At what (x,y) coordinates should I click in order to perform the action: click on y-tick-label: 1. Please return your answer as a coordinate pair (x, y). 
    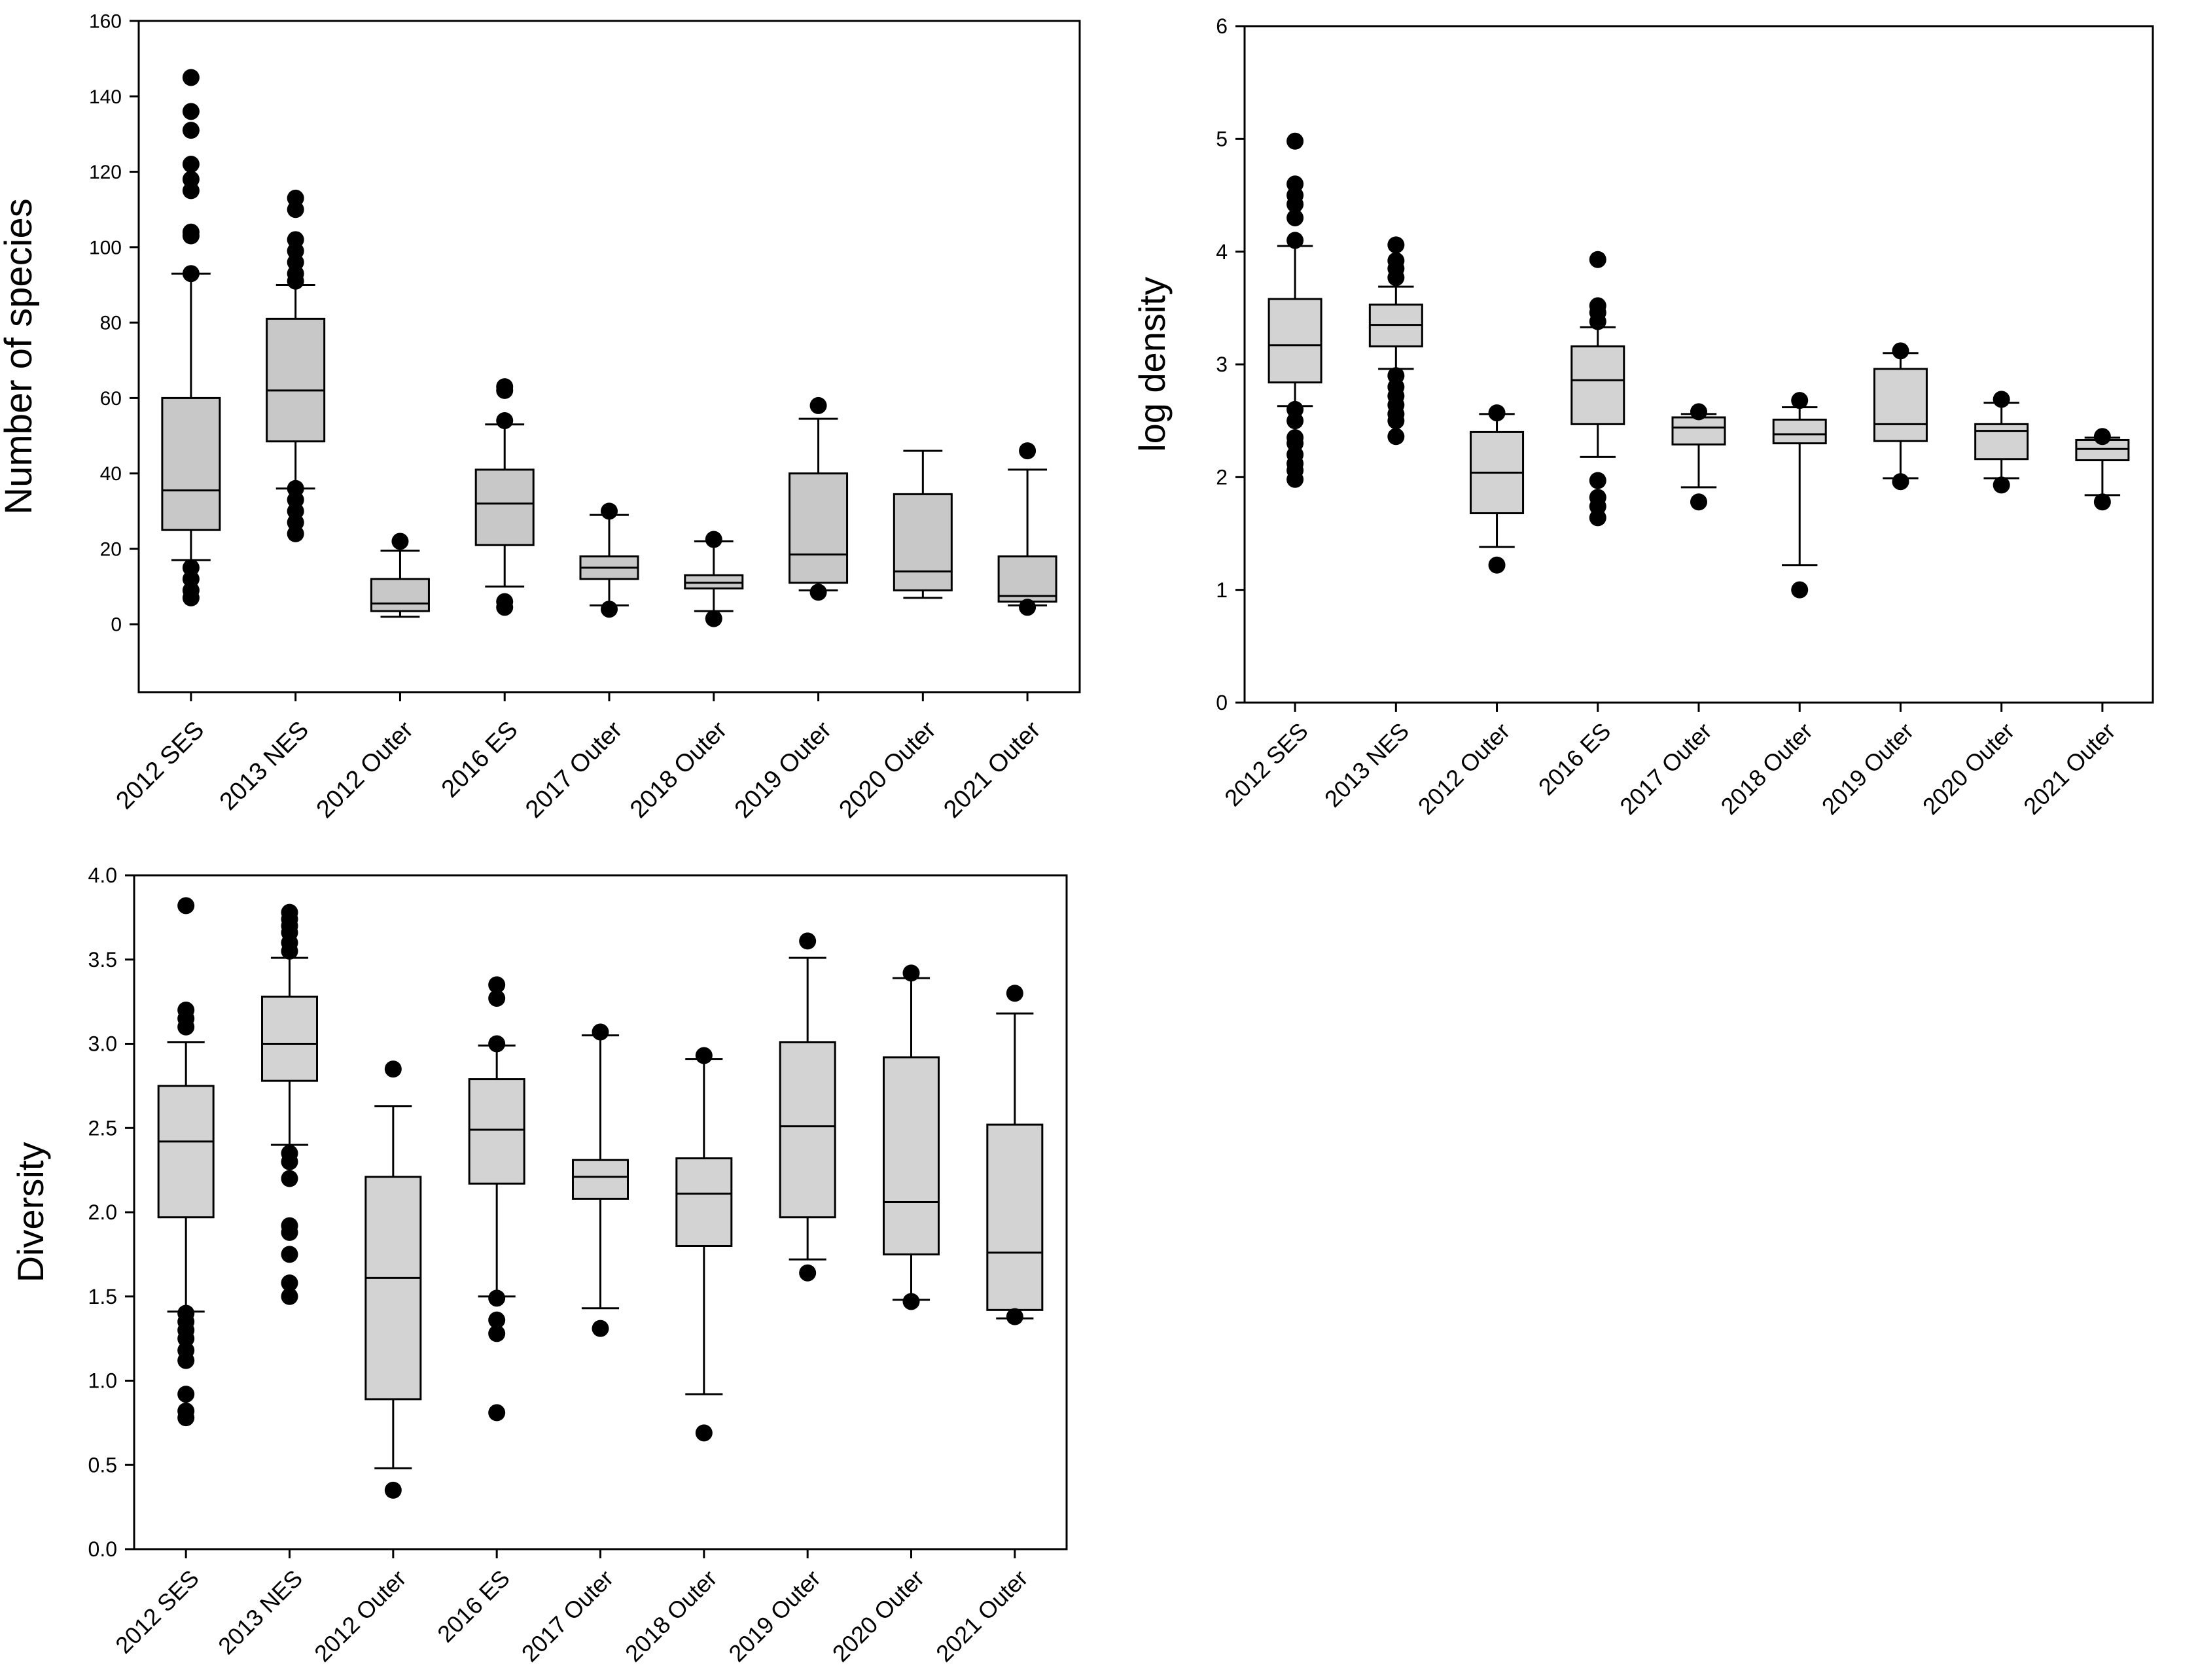
    Looking at the image, I should click on (1222, 590).